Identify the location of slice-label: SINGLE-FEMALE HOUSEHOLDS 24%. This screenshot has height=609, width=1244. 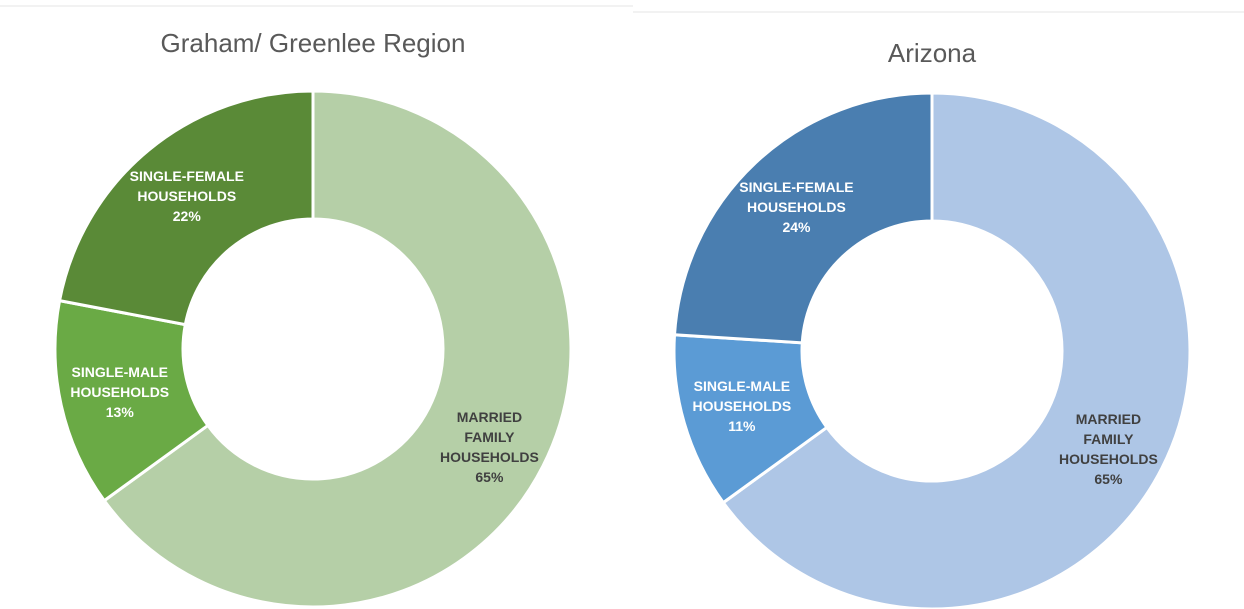
(796, 207).